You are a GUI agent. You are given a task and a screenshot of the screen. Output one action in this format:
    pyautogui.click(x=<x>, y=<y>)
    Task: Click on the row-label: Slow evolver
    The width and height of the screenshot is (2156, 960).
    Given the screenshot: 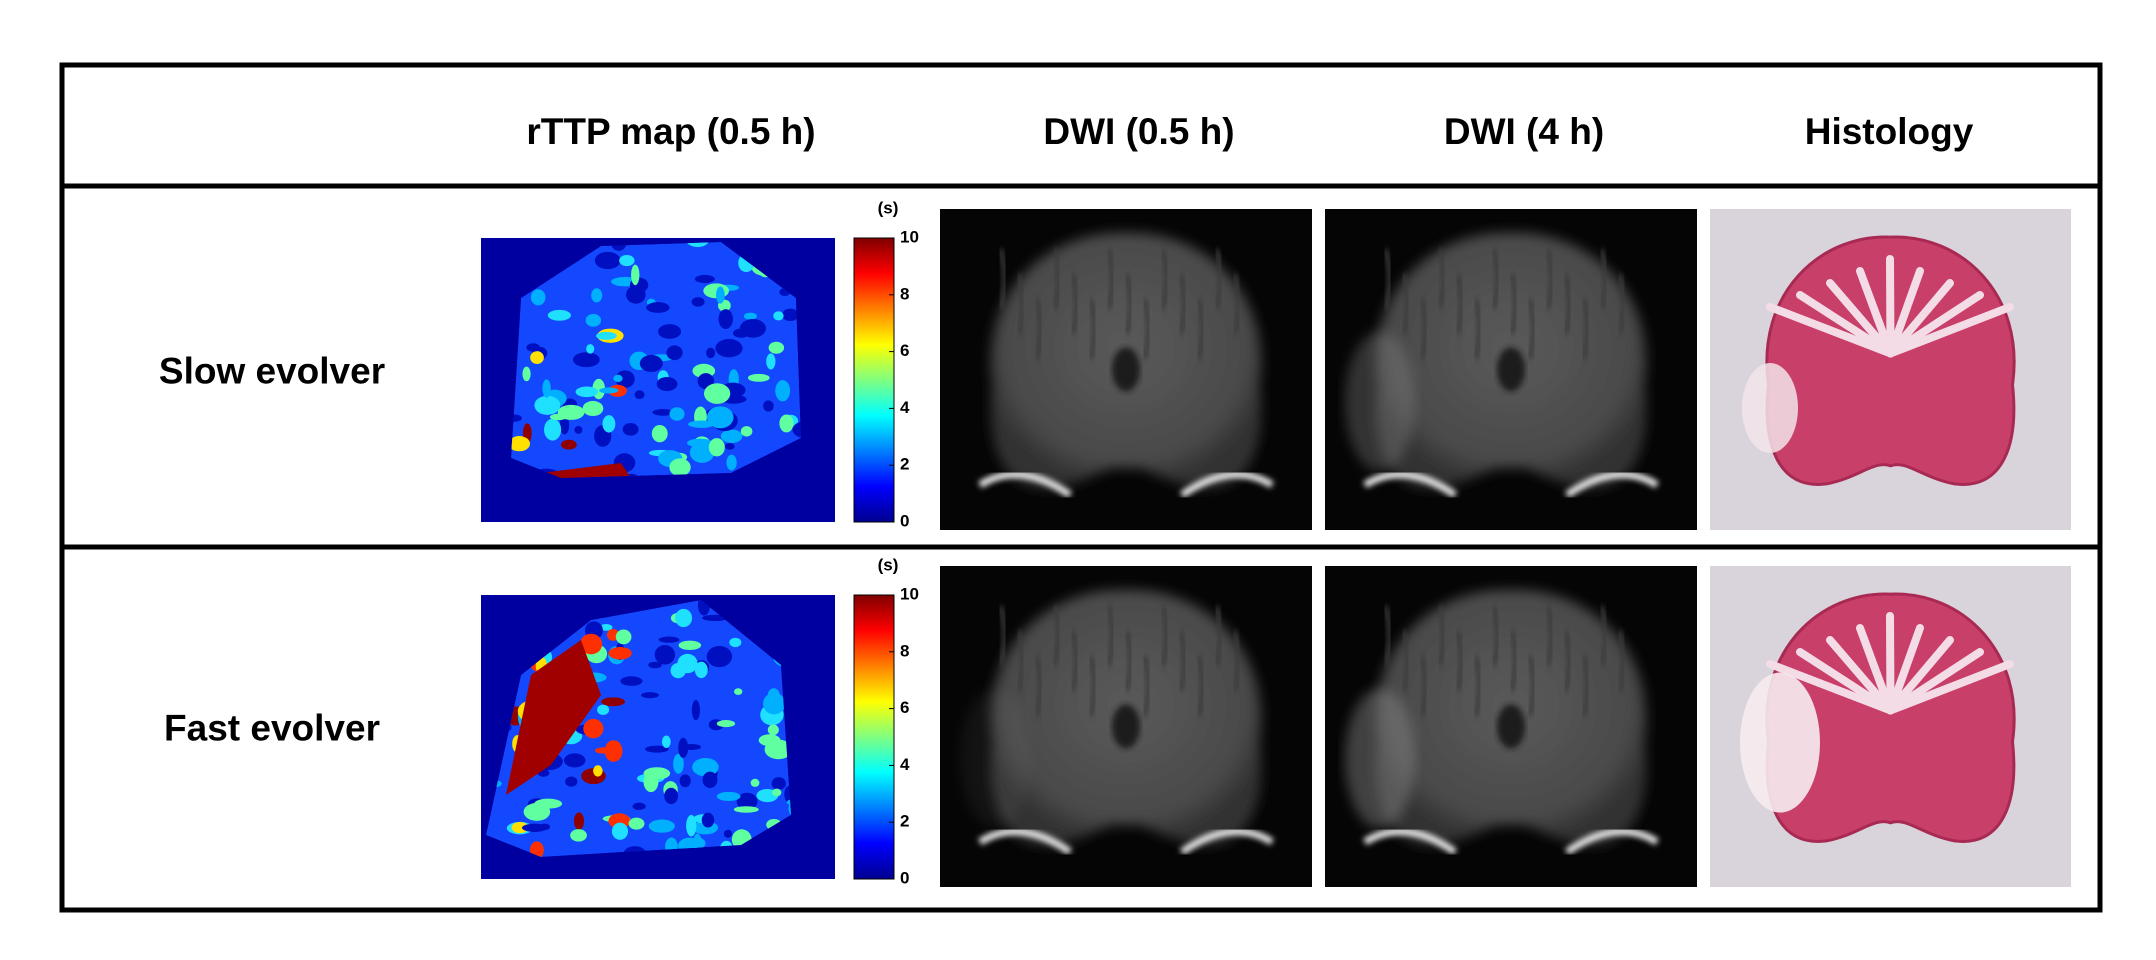 What is the action you would take?
    pyautogui.click(x=272, y=370)
    